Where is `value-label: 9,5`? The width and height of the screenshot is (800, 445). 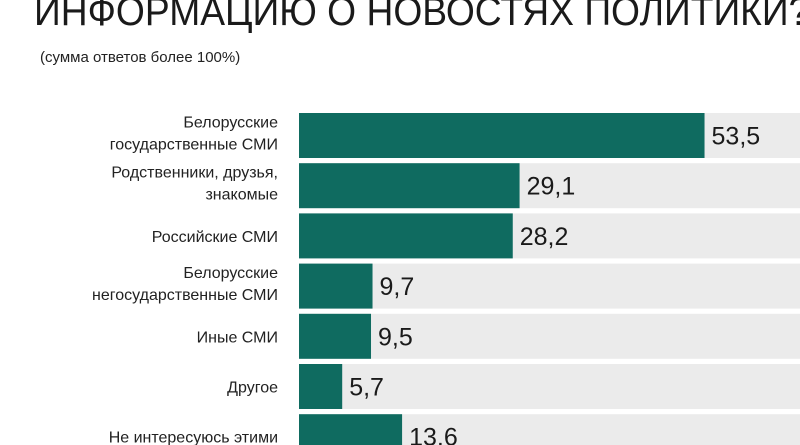 value-label: 9,5 is located at coordinates (395, 337).